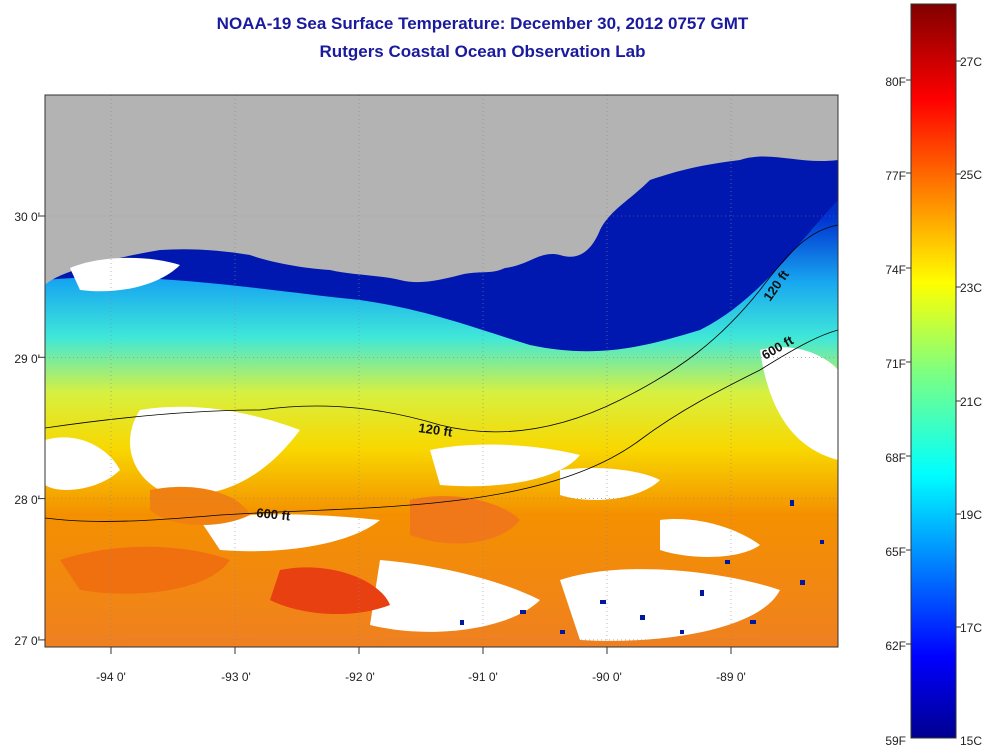  I want to click on map-subtitle: Rutgers Coastal Ocean Observation Lab, so click(482, 51).